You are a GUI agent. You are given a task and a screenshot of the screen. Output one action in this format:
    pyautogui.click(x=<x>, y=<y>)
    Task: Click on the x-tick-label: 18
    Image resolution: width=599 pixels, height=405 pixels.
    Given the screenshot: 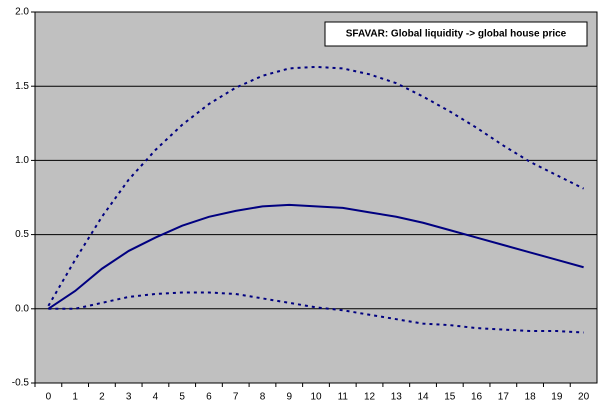 What is the action you would take?
    pyautogui.click(x=531, y=397)
    